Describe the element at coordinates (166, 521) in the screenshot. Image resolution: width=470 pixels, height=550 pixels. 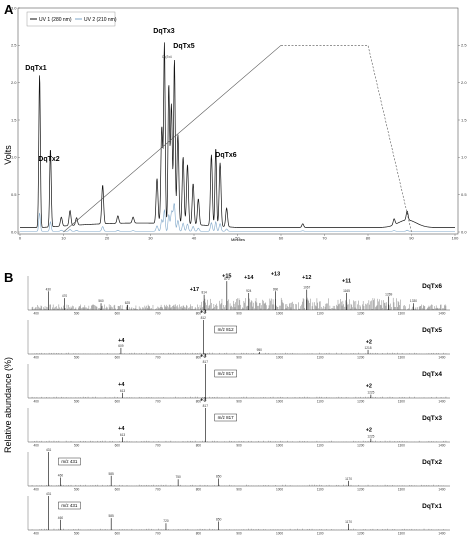
I see `peak-mz-label: 720` at that location.